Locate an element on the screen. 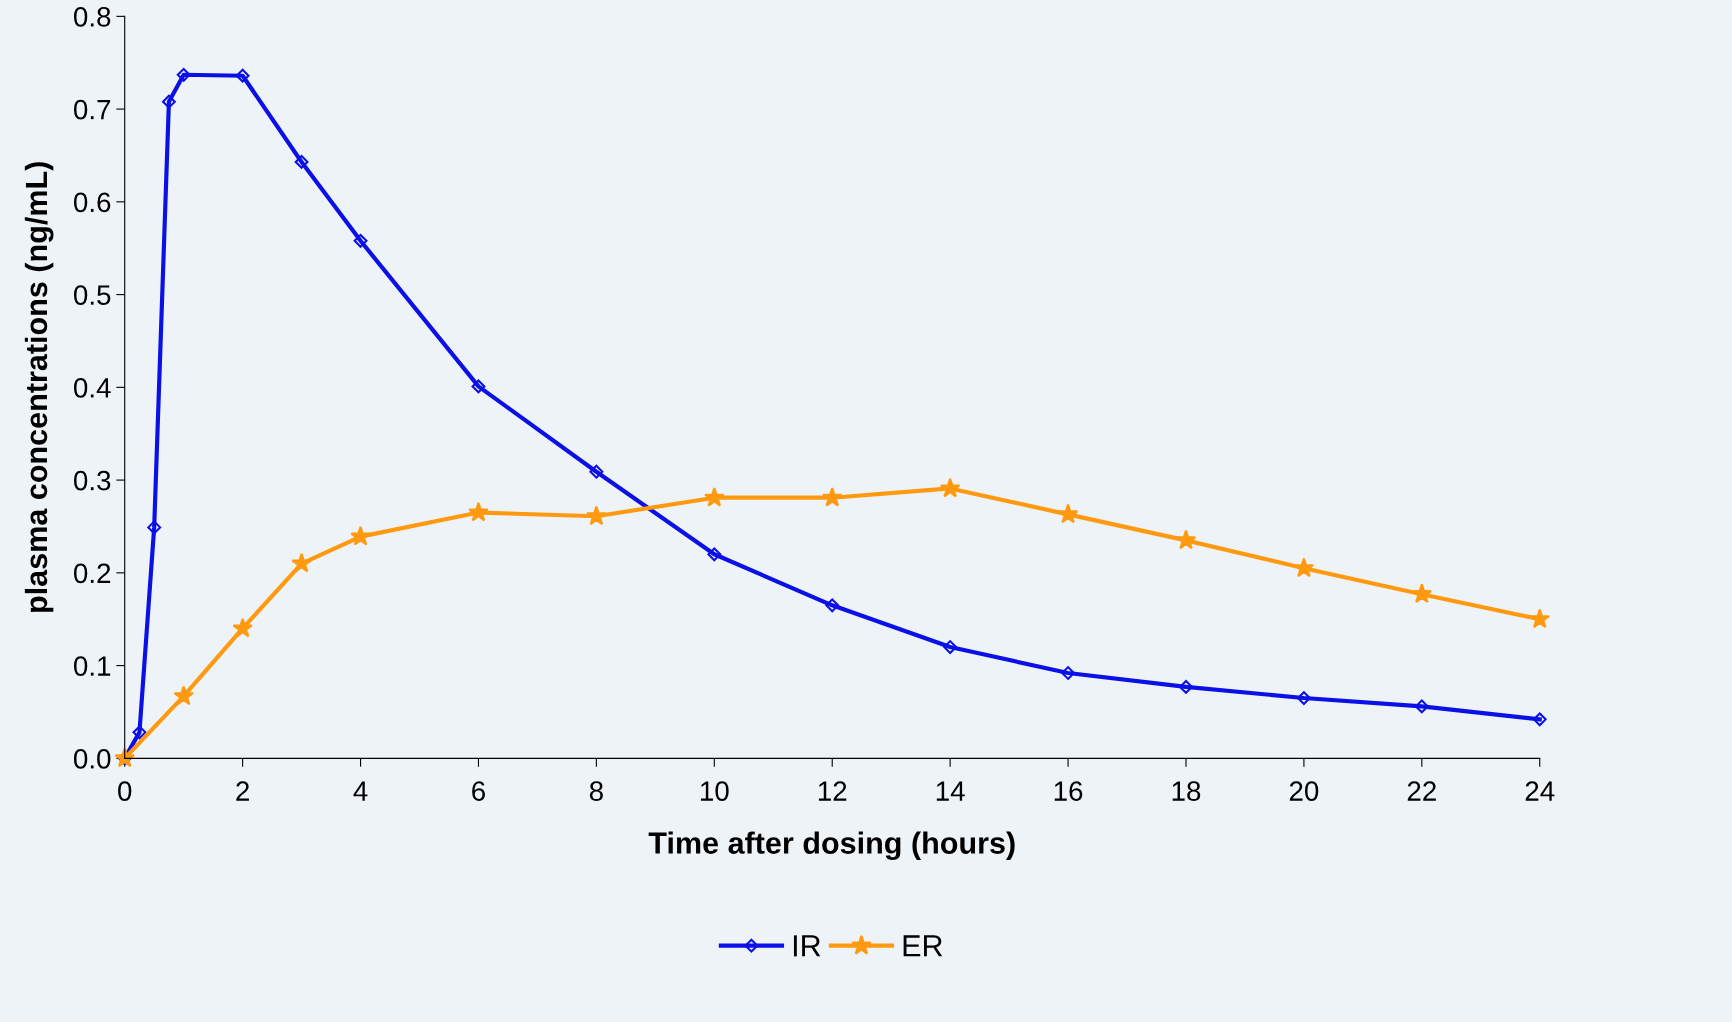 The width and height of the screenshot is (1732, 1022). y-axis-title: plasma concentrations (ng/mL) is located at coordinates (39, 387).